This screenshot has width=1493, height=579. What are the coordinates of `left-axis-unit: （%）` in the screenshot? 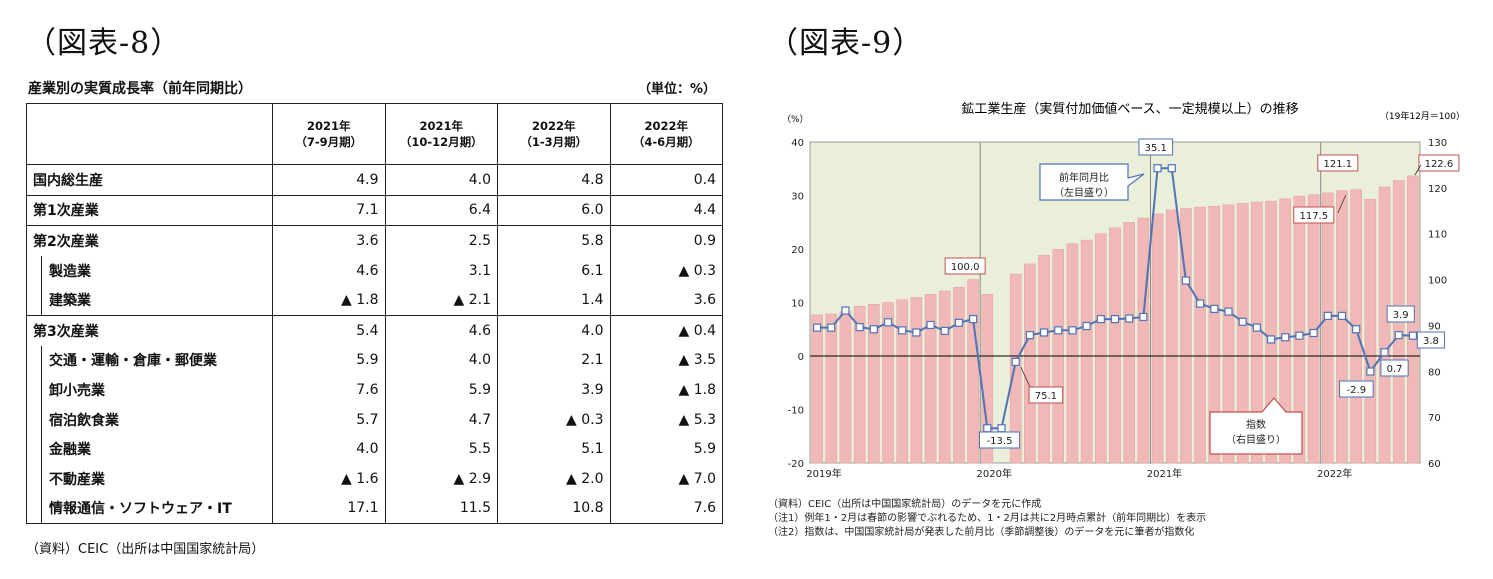 It's located at (795, 119).